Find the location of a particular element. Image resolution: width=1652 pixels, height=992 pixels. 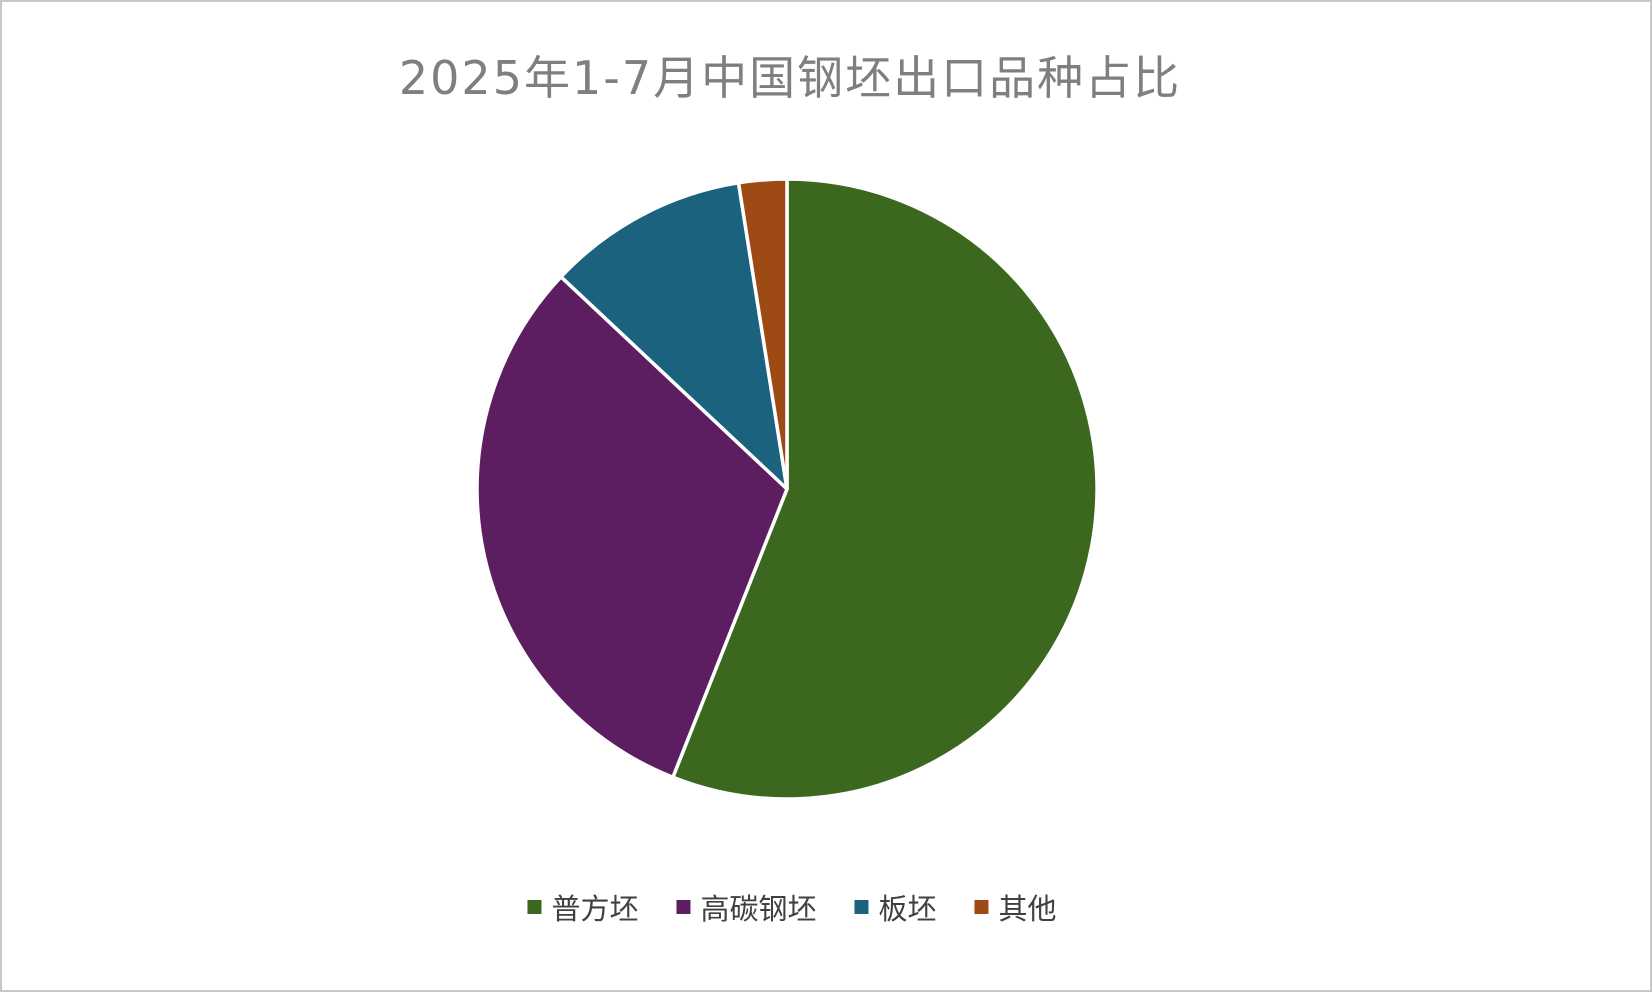

legend-label: 其他 is located at coordinates (1027, 909).